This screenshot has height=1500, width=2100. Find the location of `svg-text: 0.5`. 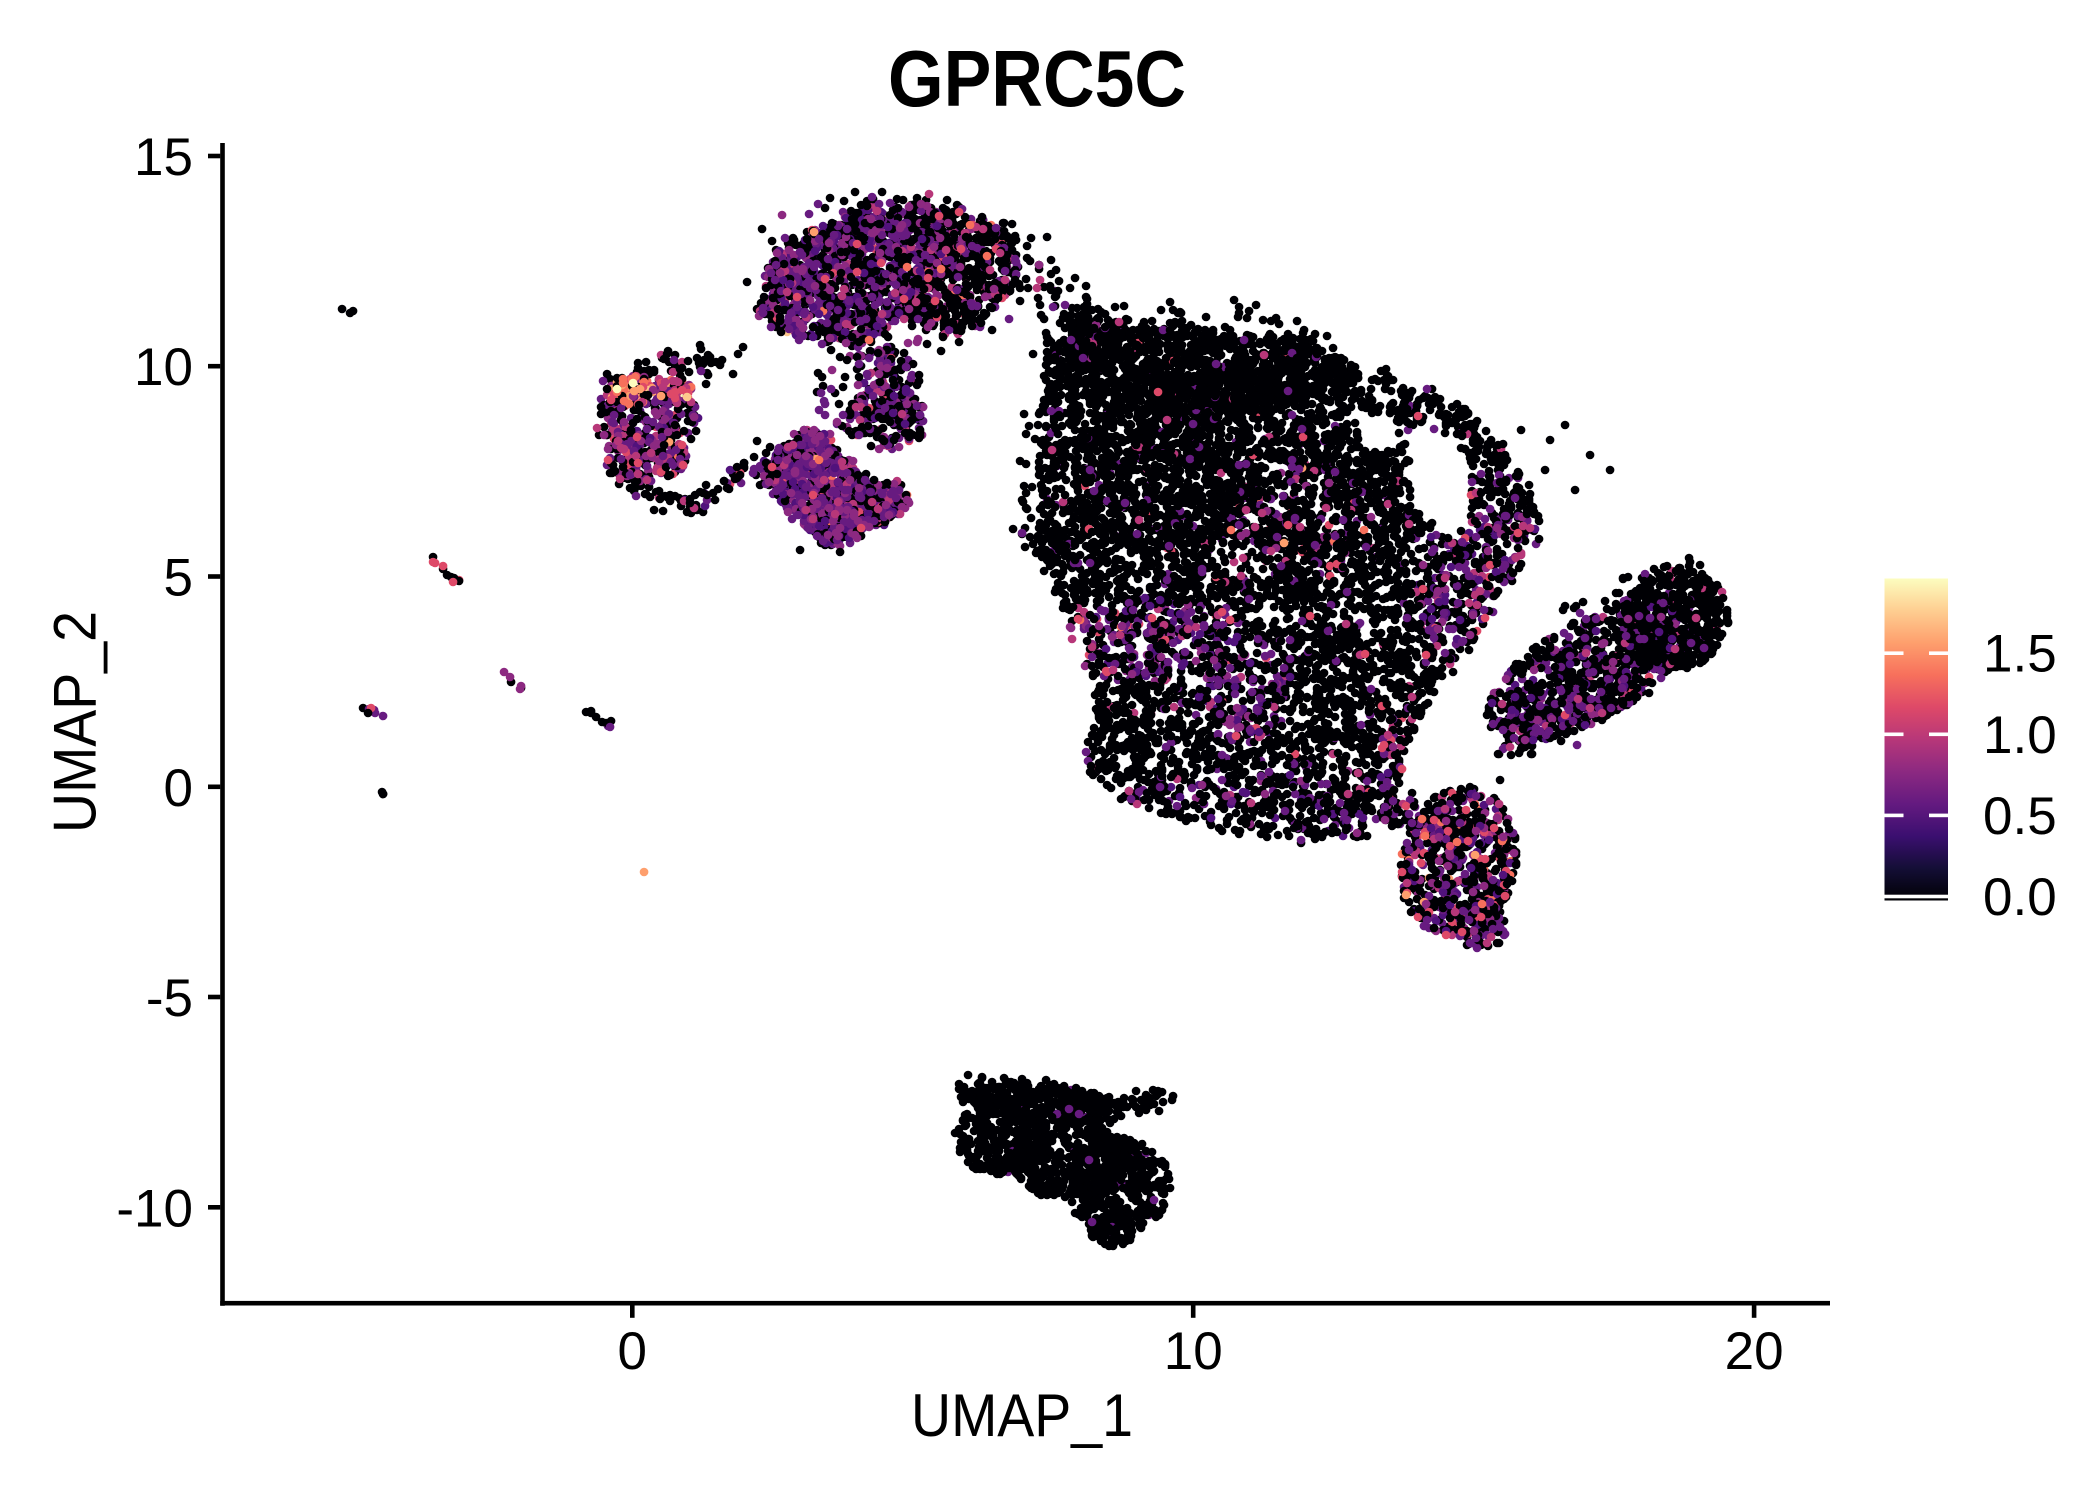

svg-text: 0.5 is located at coordinates (2020, 816).